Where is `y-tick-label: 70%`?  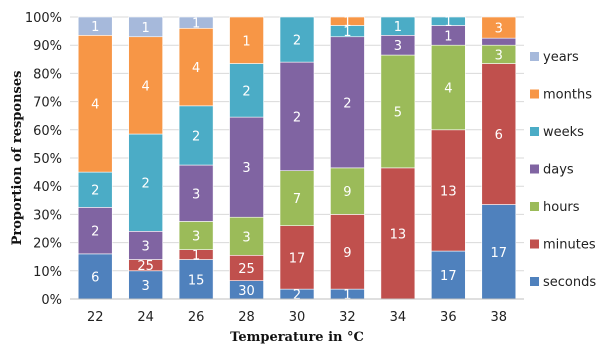
y-tick-label: 70% is located at coordinates (47, 103).